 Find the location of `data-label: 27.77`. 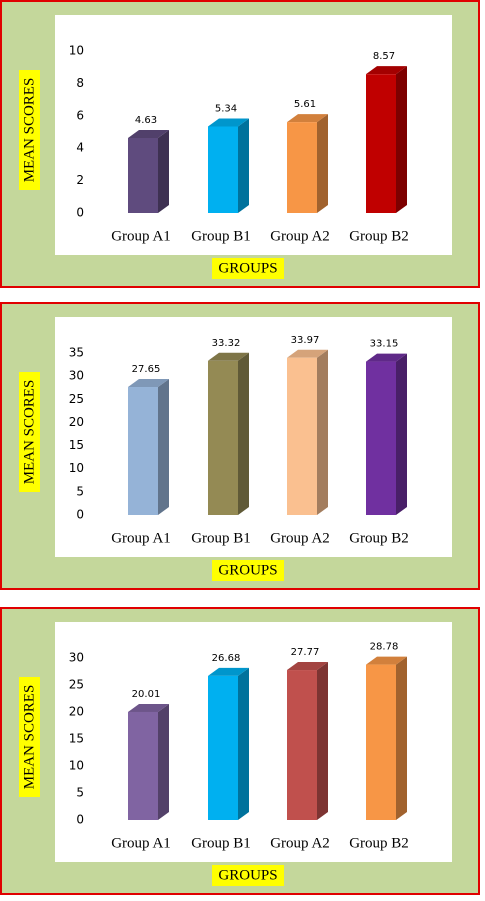

data-label: 27.77 is located at coordinates (305, 652).